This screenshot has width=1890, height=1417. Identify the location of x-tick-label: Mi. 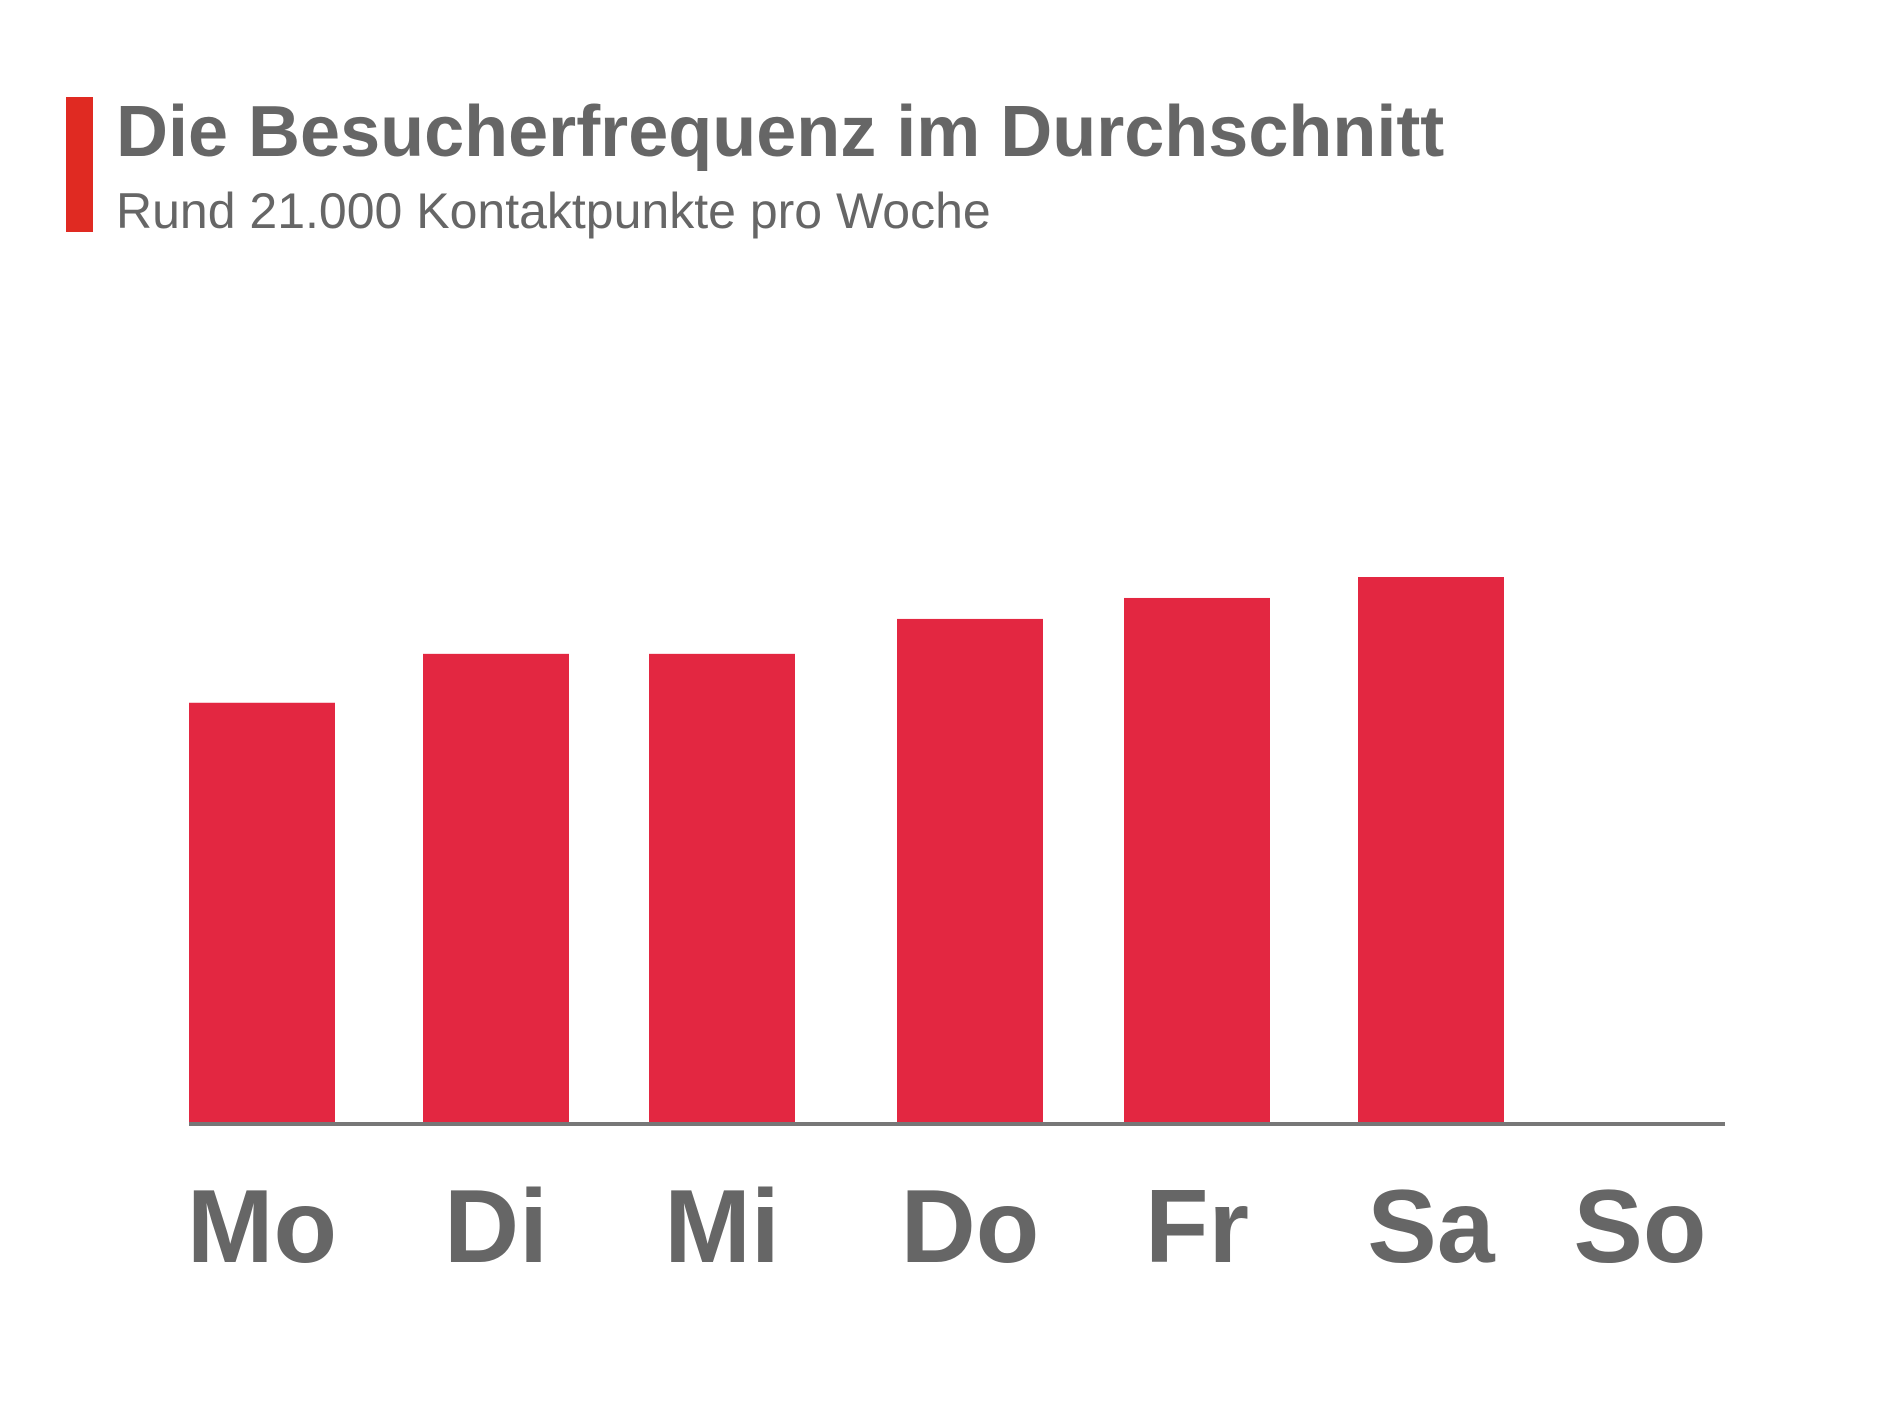
(722, 1227).